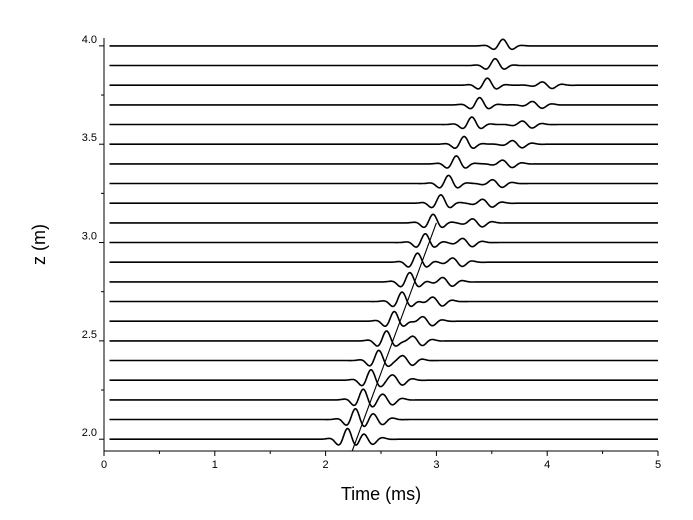 The height and width of the screenshot is (520, 693). Describe the element at coordinates (89, 40) in the screenshot. I see `y-tick-label: 4.0` at that location.